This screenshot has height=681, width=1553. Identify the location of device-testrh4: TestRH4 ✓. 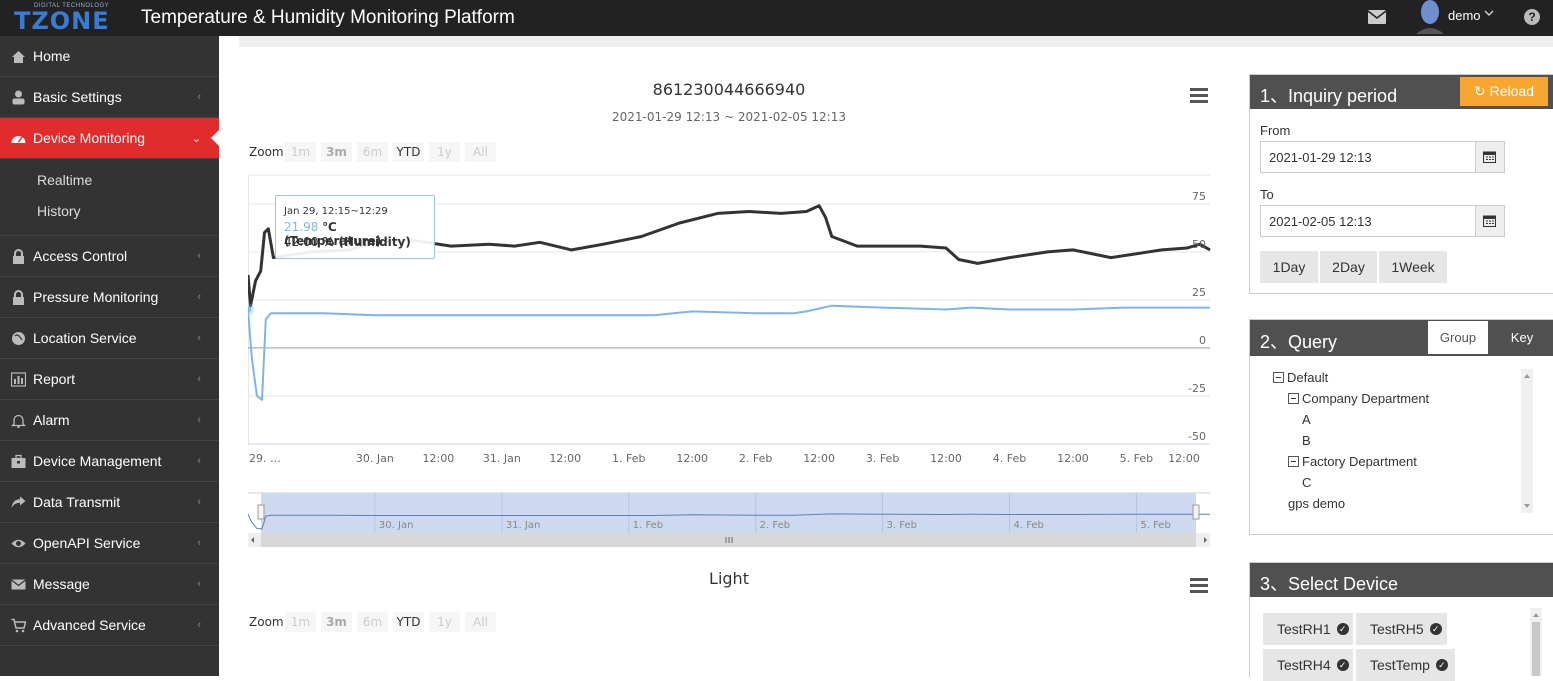
(1308, 665).